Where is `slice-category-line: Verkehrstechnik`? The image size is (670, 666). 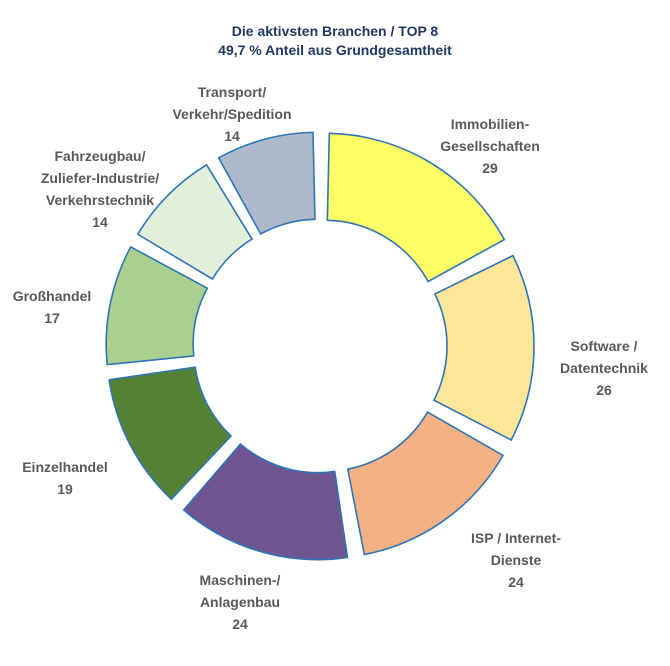 slice-category-line: Verkehrstechnik is located at coordinates (100, 200).